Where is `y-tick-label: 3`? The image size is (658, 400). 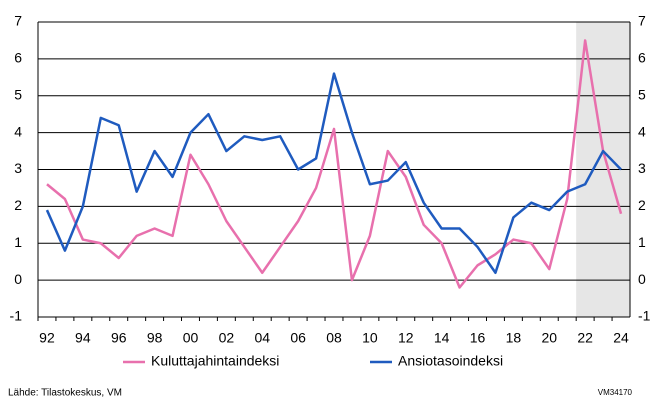
y-tick-label: 3 is located at coordinates (18, 168).